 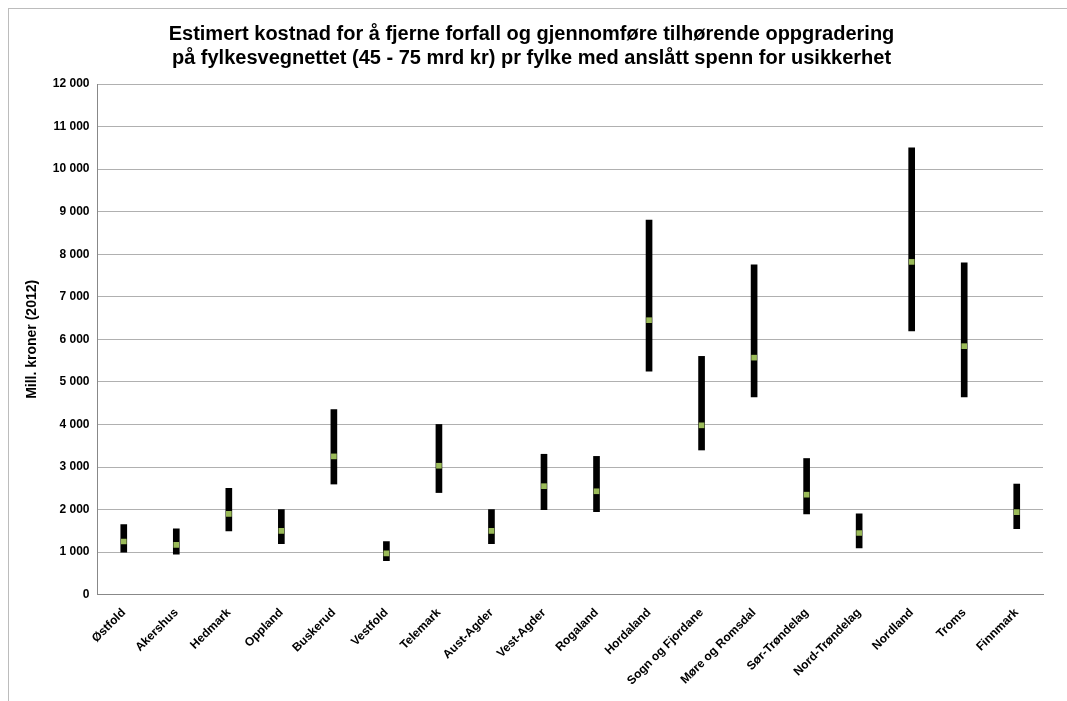 What do you see at coordinates (71, 168) in the screenshot?
I see `y-tick-label: 10 000` at bounding box center [71, 168].